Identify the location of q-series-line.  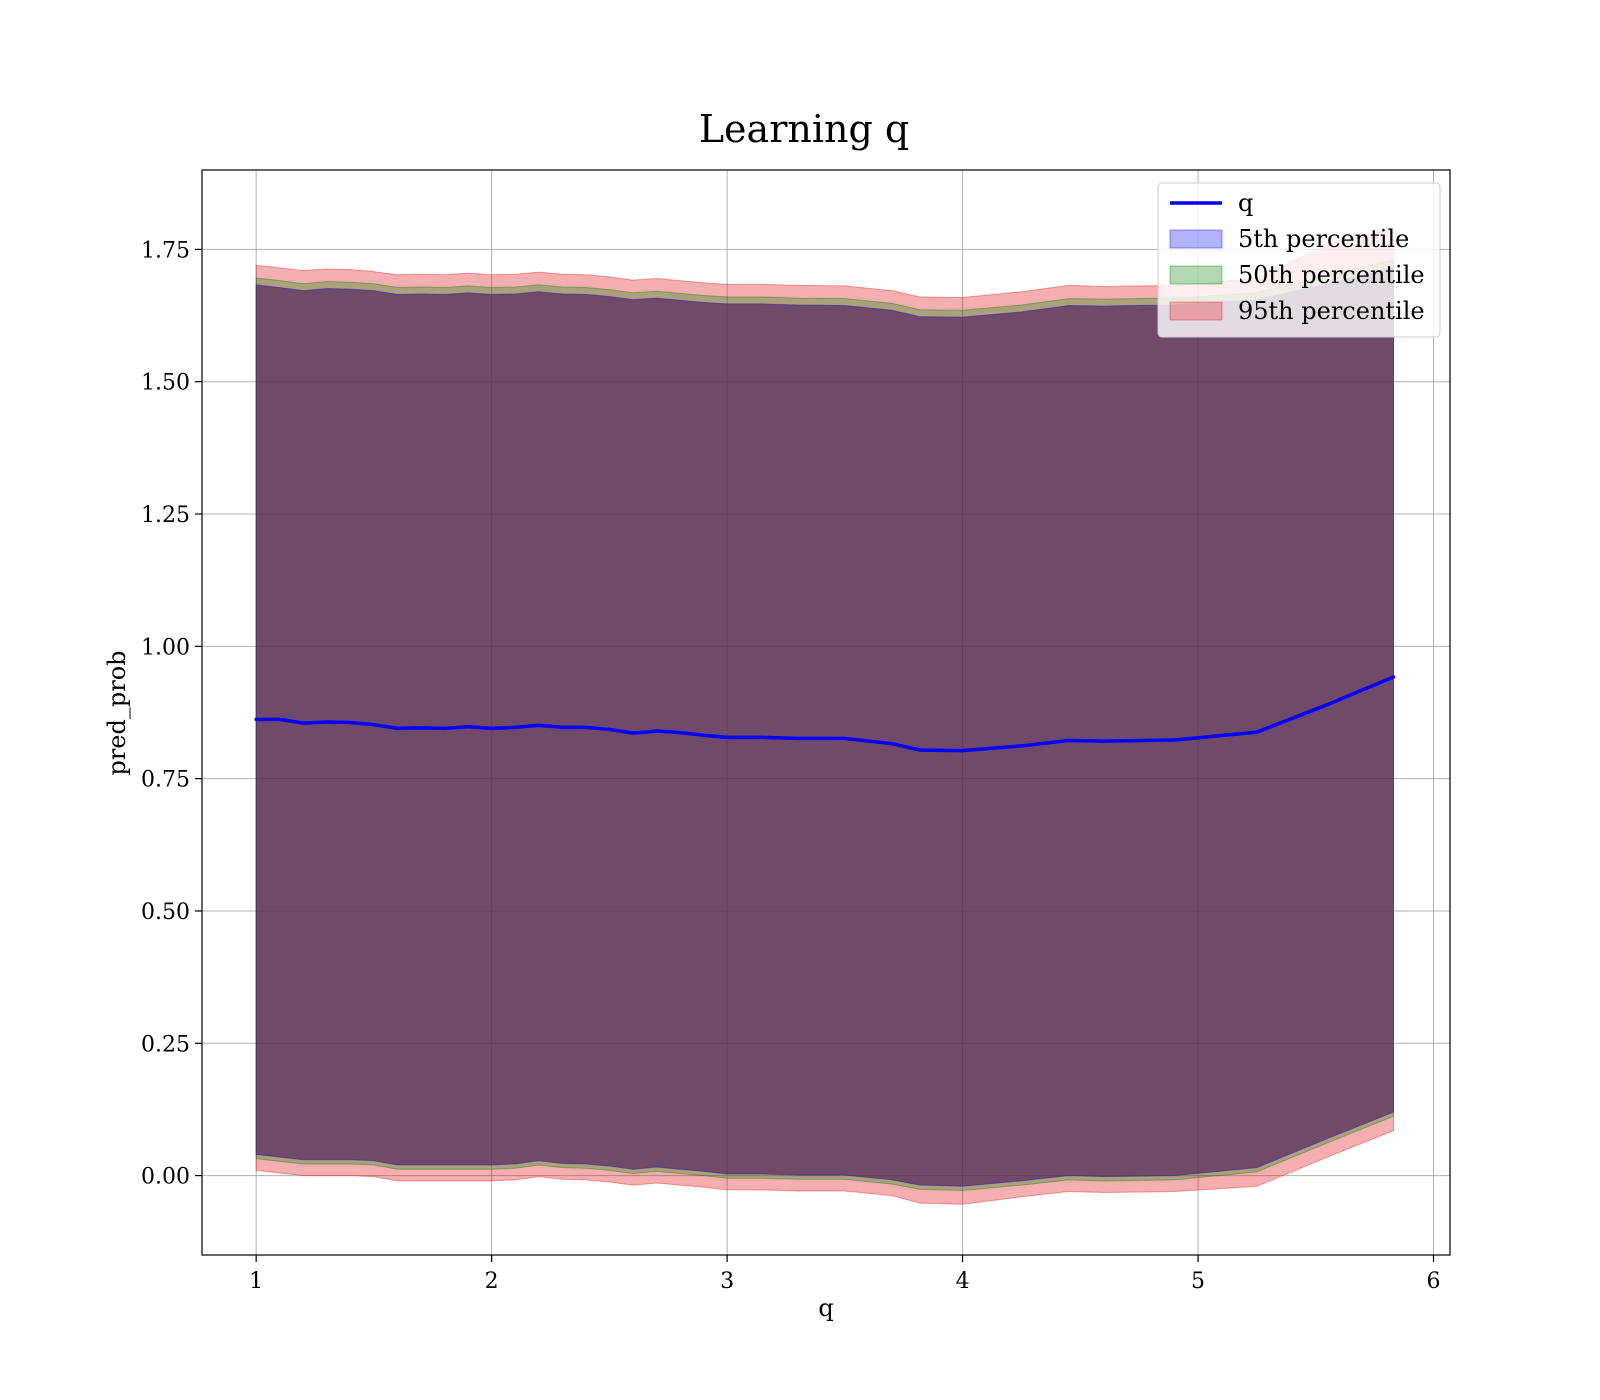
(825, 714).